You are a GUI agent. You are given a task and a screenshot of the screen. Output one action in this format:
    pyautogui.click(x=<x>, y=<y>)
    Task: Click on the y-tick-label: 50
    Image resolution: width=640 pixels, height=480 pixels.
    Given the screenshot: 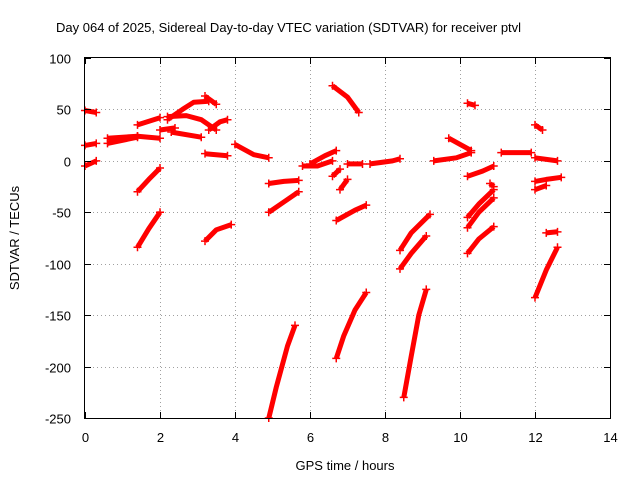 What is the action you would take?
    pyautogui.click(x=64, y=110)
    